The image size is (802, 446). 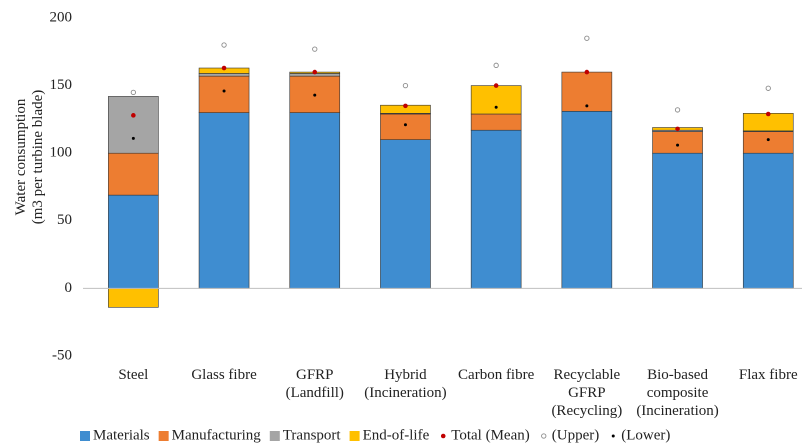 What do you see at coordinates (405, 384) in the screenshot?
I see `x-tick-label: Hybrid (Incineration)` at bounding box center [405, 384].